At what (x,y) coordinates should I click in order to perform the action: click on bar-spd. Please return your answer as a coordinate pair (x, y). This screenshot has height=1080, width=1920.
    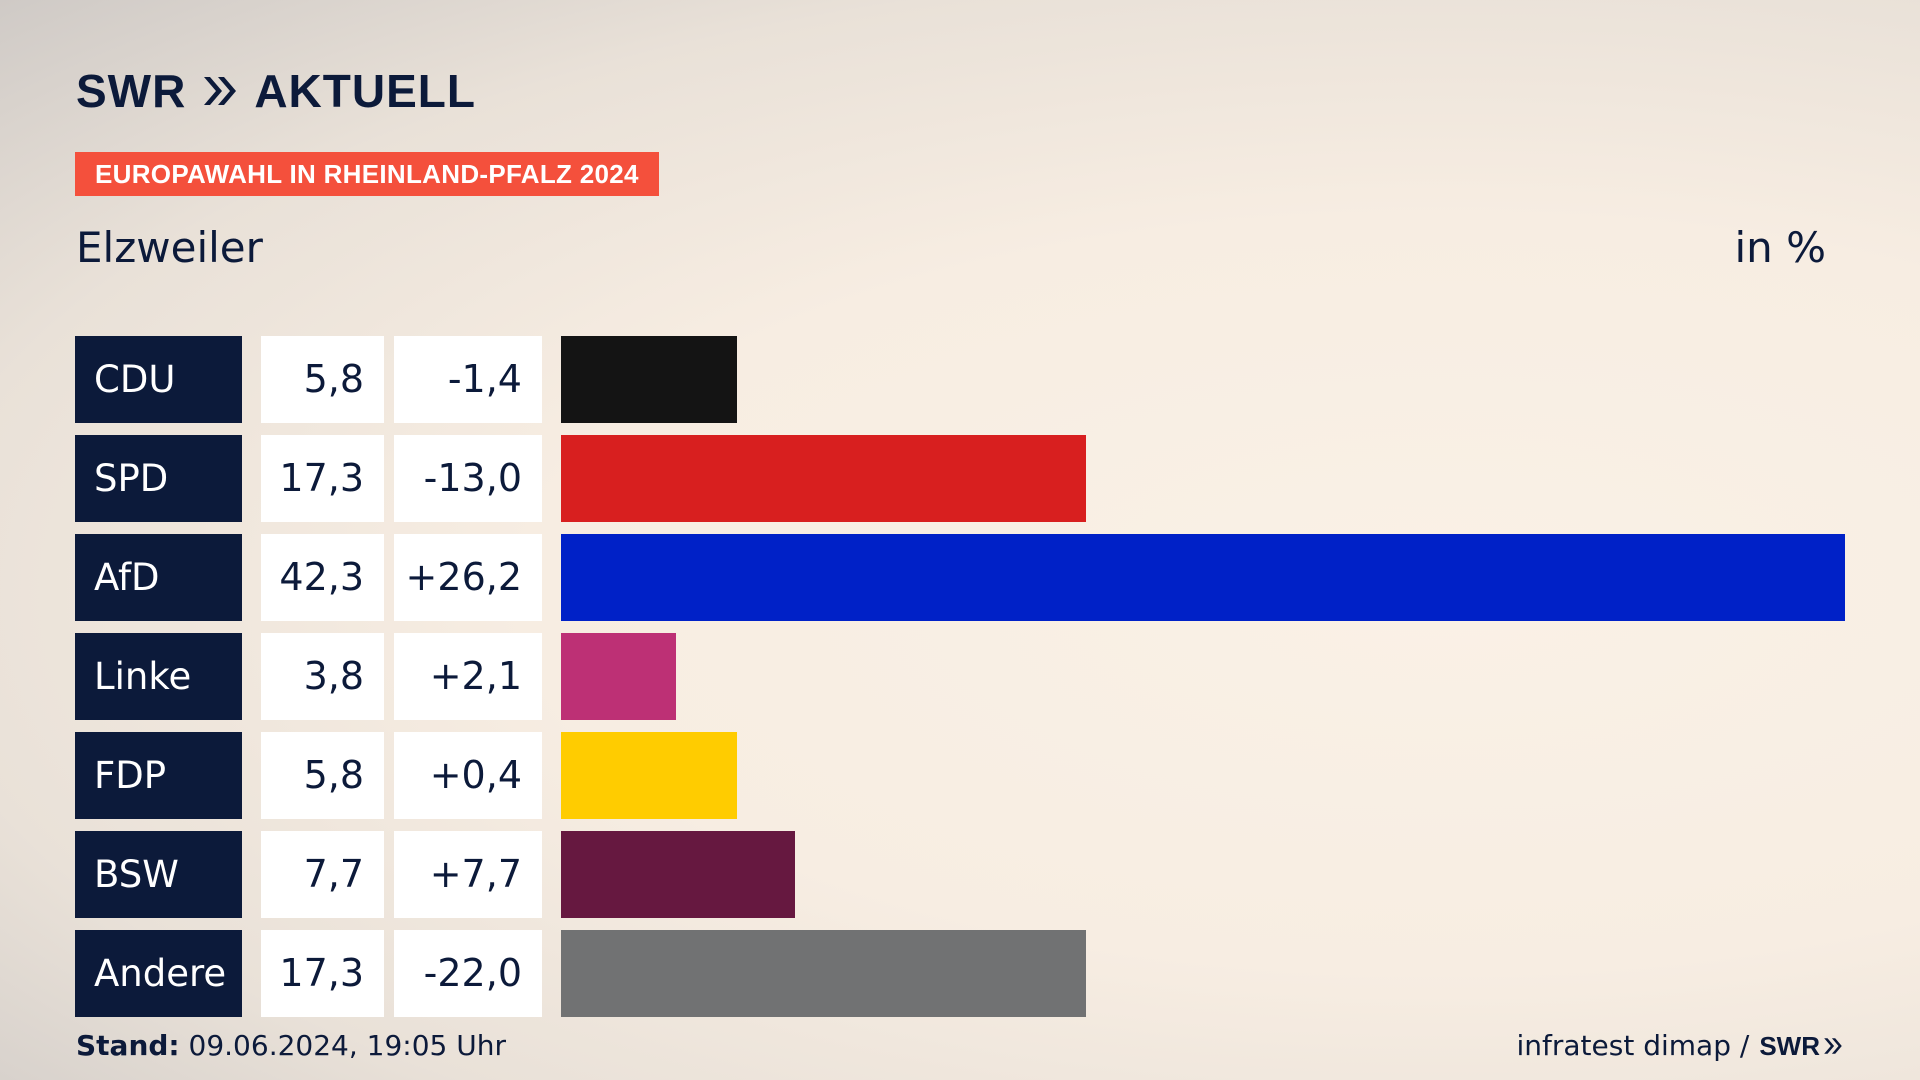
    Looking at the image, I should click on (823, 478).